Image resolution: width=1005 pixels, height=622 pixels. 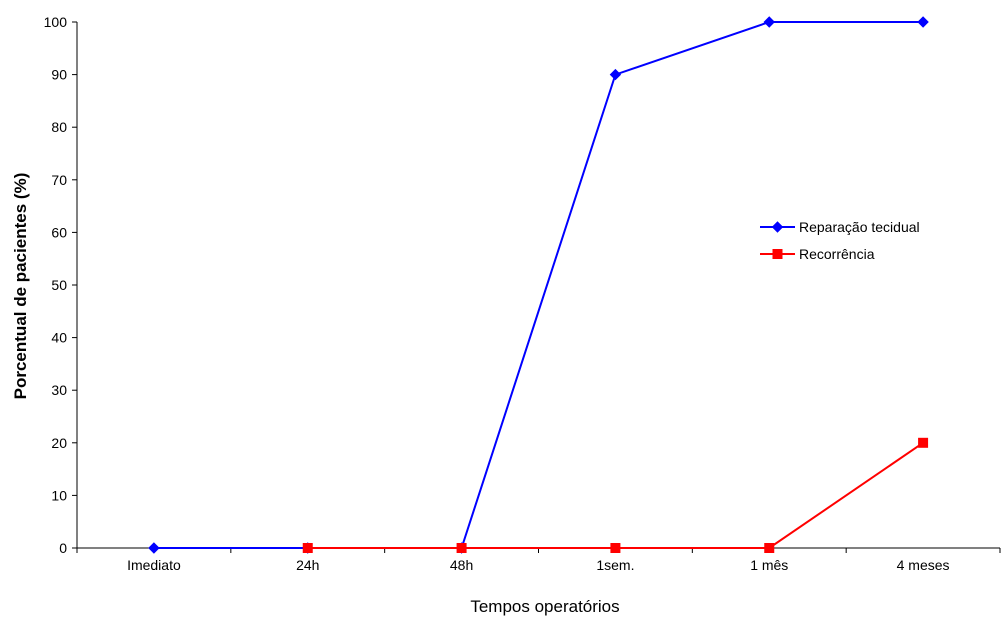 I want to click on legend-label: Reparação tecidual, so click(x=859, y=227).